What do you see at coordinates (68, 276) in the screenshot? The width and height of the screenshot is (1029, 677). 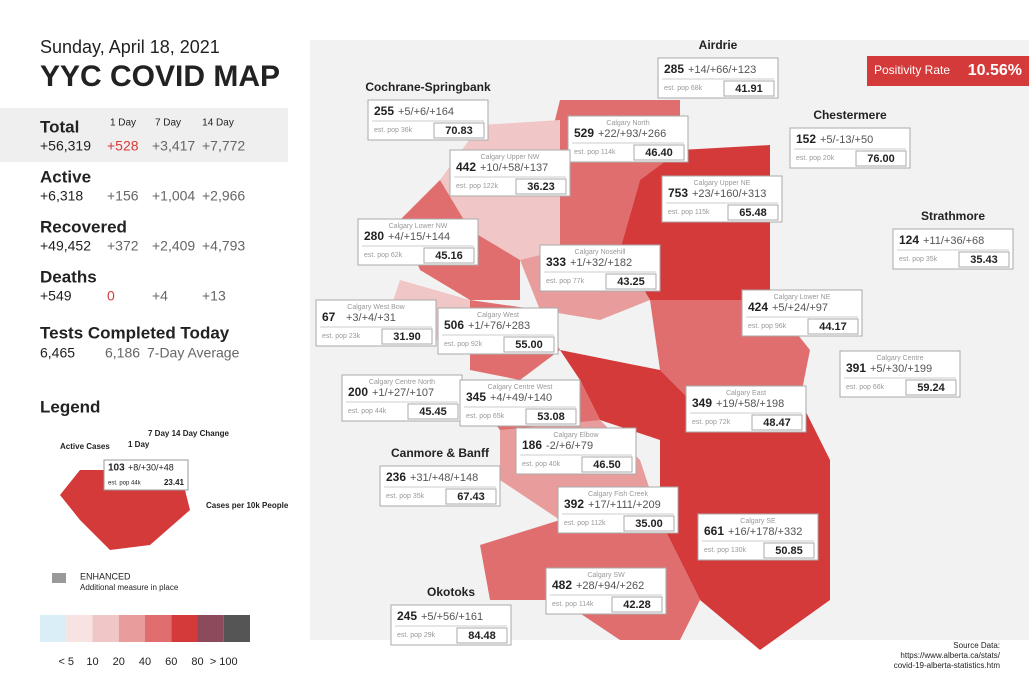 I see `stat-label: Deaths` at bounding box center [68, 276].